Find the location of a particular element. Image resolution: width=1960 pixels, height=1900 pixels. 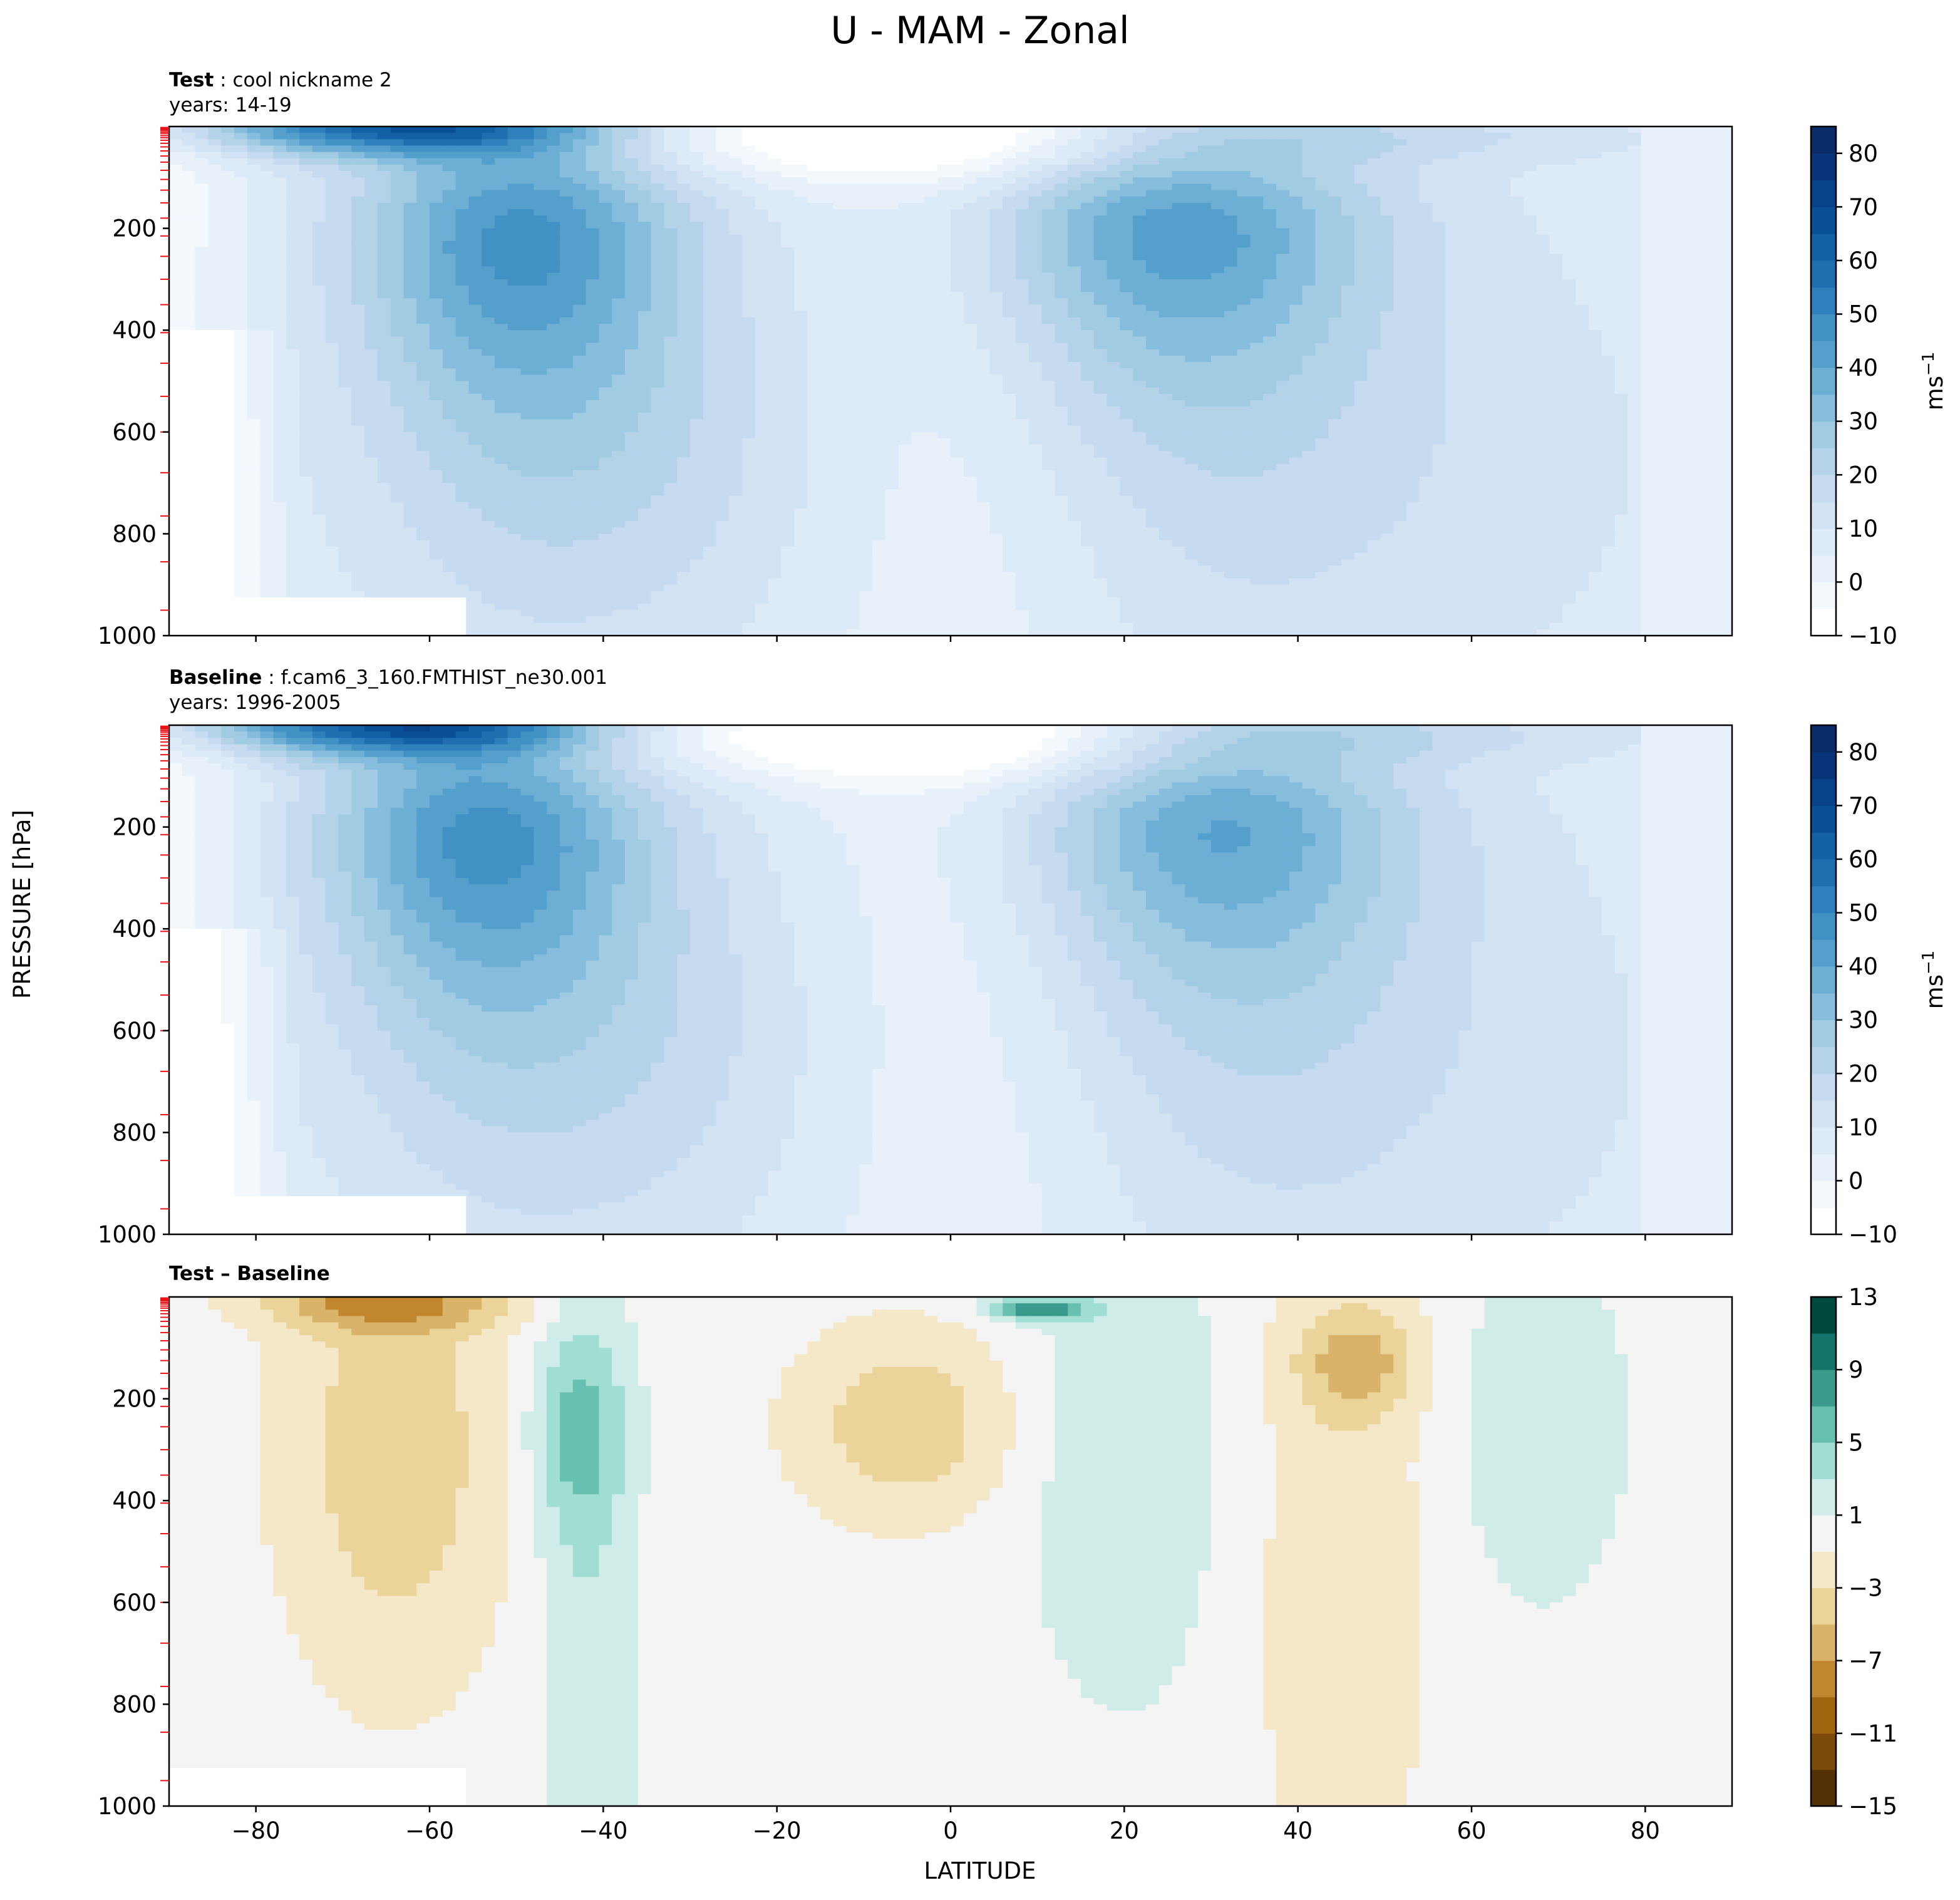

colorbar-tick-label: 1 is located at coordinates (1857, 1515).